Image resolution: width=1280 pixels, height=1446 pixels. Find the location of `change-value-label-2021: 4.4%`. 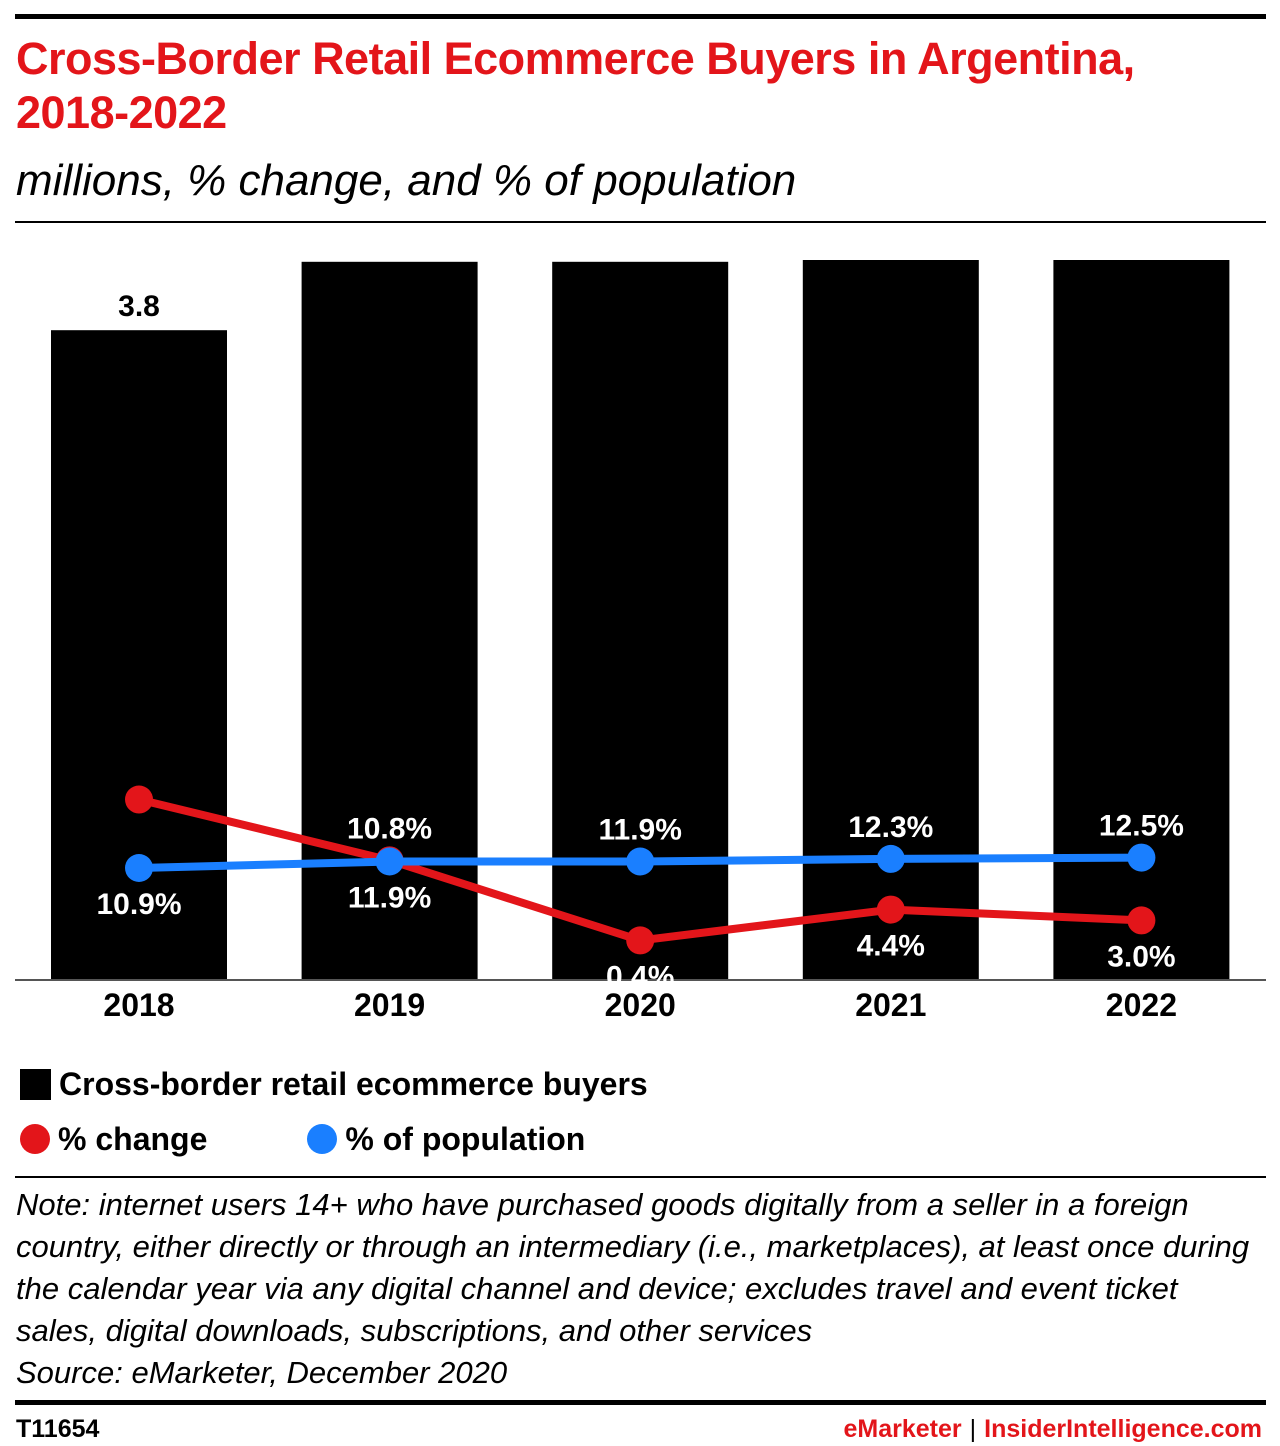

change-value-label-2021: 4.4% is located at coordinates (891, 946).